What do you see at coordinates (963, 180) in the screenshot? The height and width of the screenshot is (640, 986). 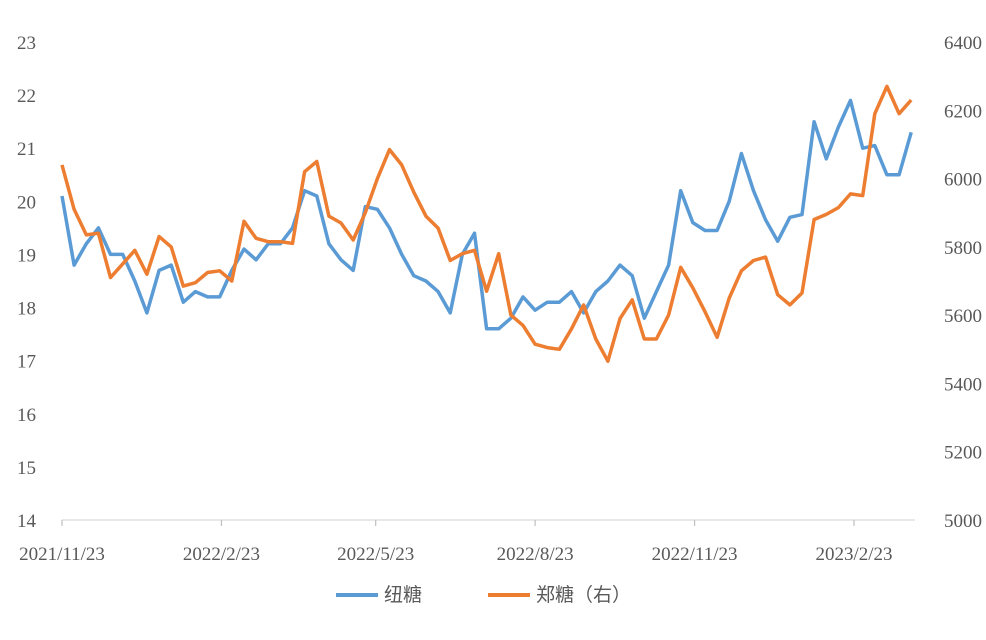 I see `y2-tick-label: 6000` at bounding box center [963, 180].